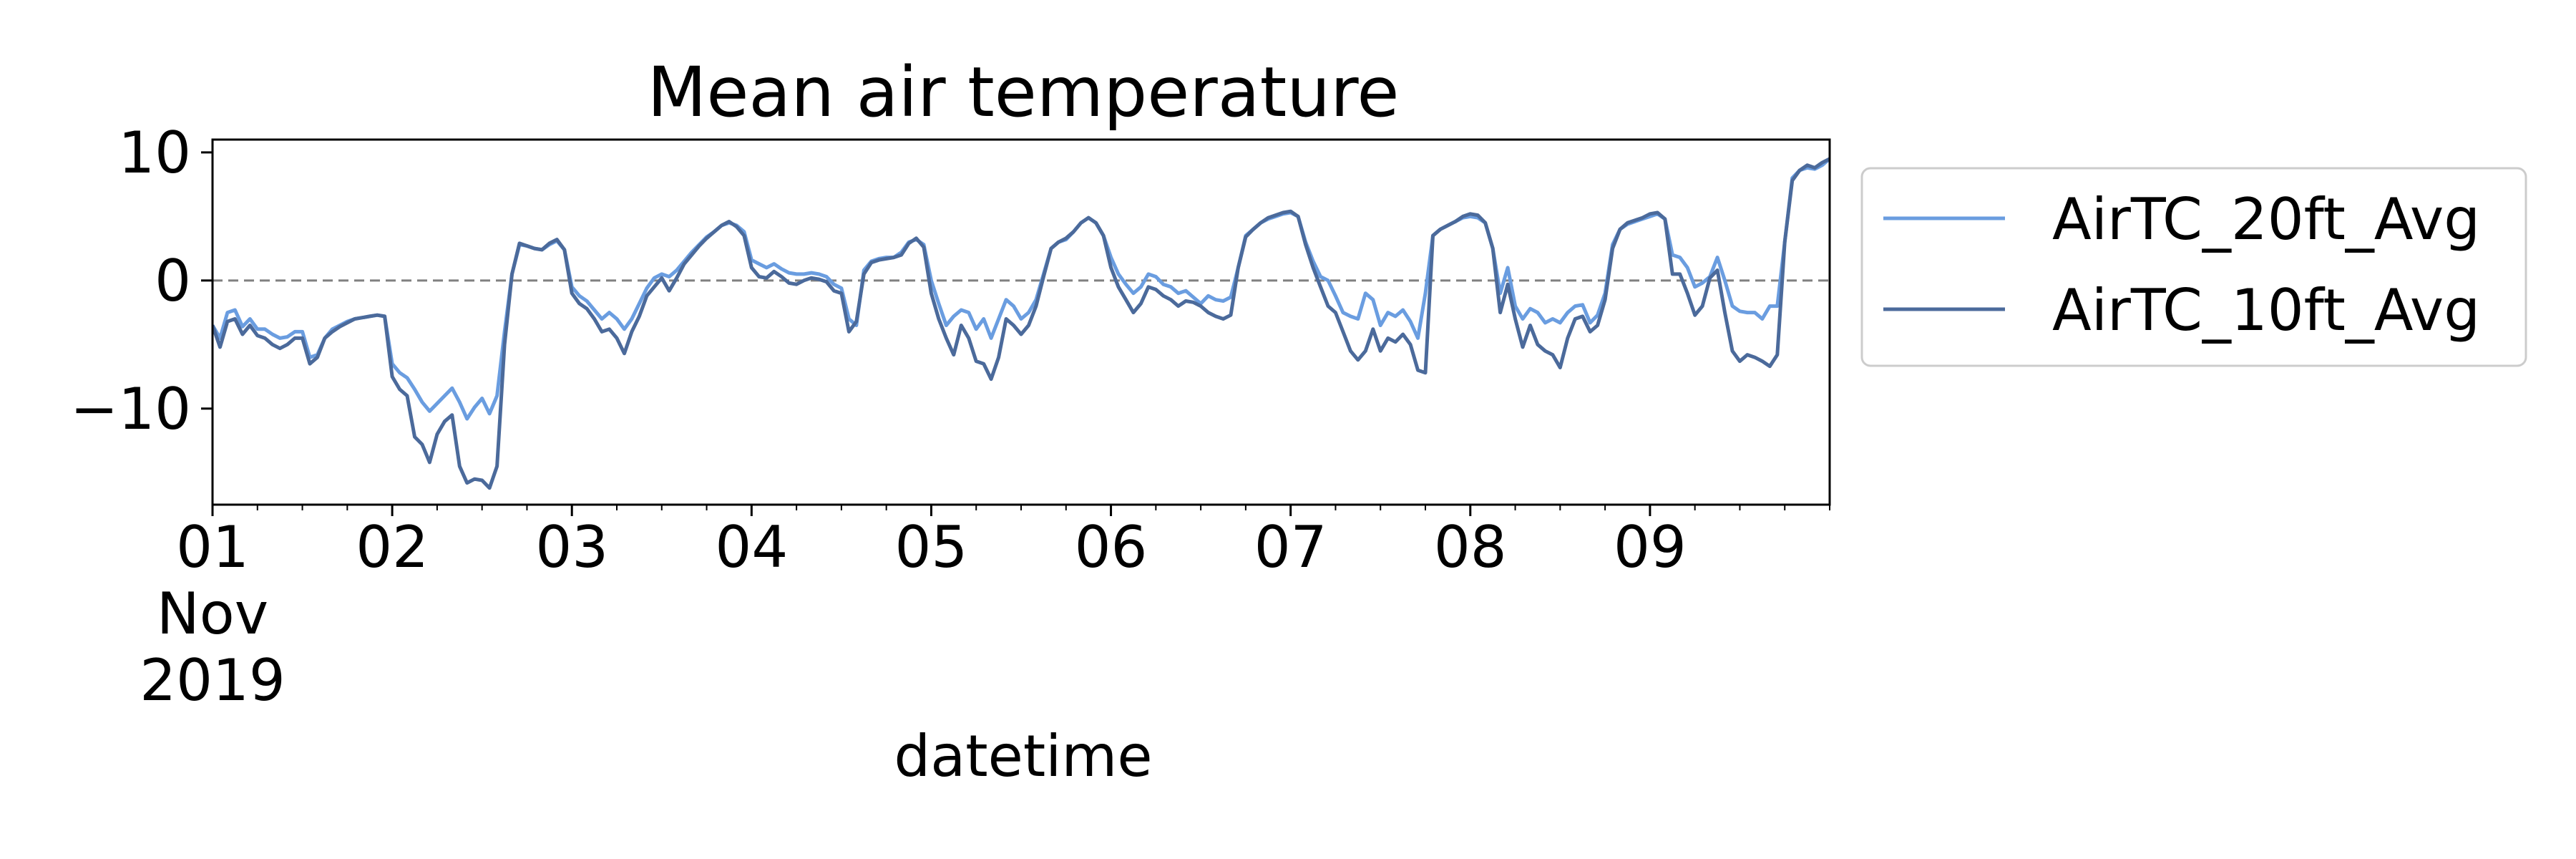 This screenshot has width=2576, height=859. Describe the element at coordinates (931, 547) in the screenshot. I see `x-tick-label: 05` at that location.